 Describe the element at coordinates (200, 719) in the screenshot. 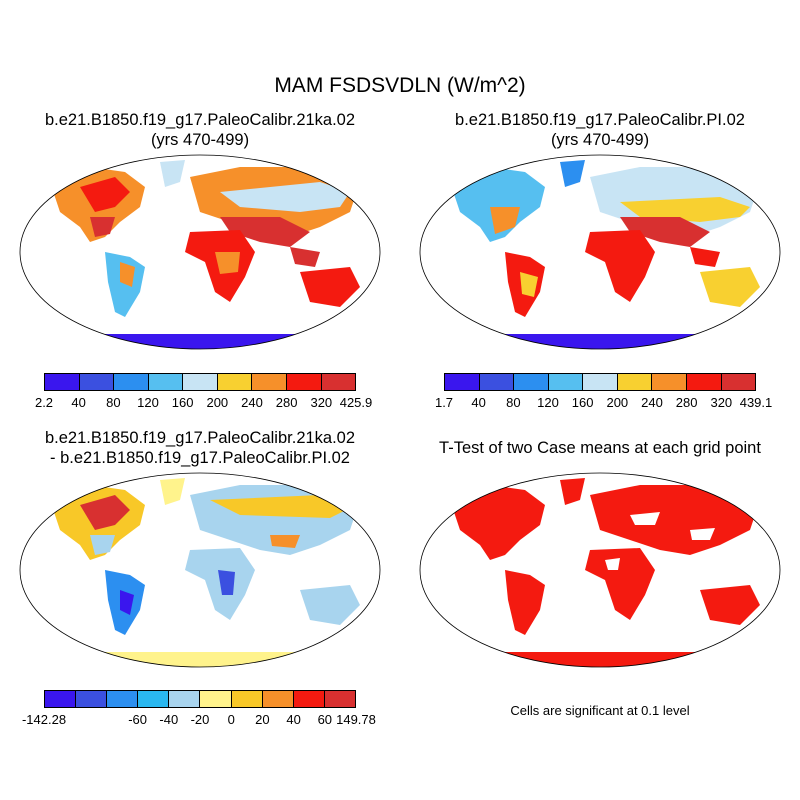

I see `colorbar-tick-label: -20` at that location.